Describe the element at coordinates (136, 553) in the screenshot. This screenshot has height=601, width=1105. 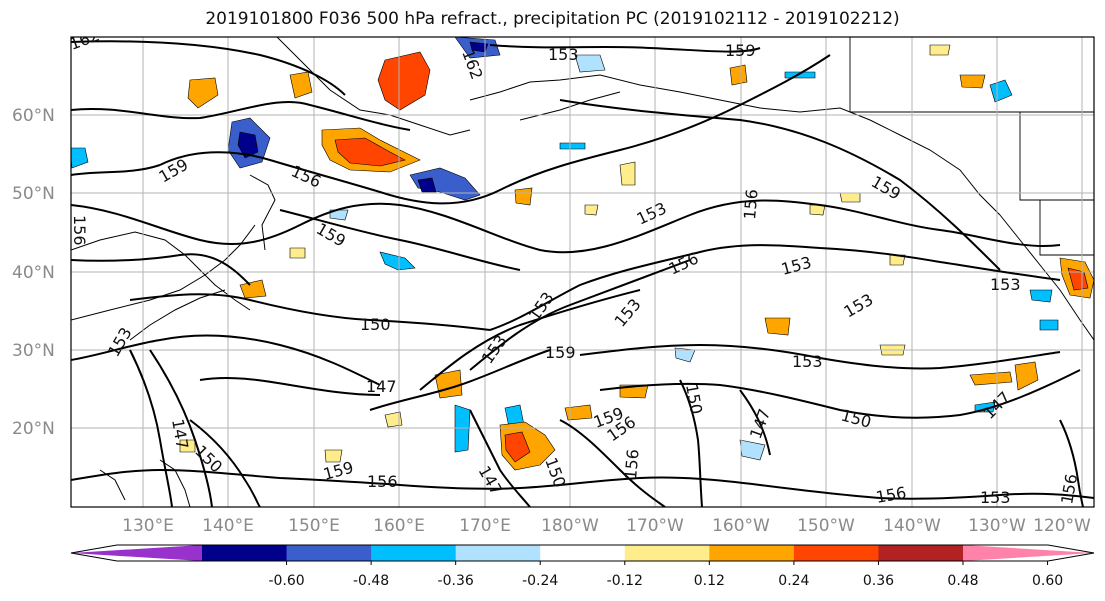
I see `colorbar-extend-low` at that location.